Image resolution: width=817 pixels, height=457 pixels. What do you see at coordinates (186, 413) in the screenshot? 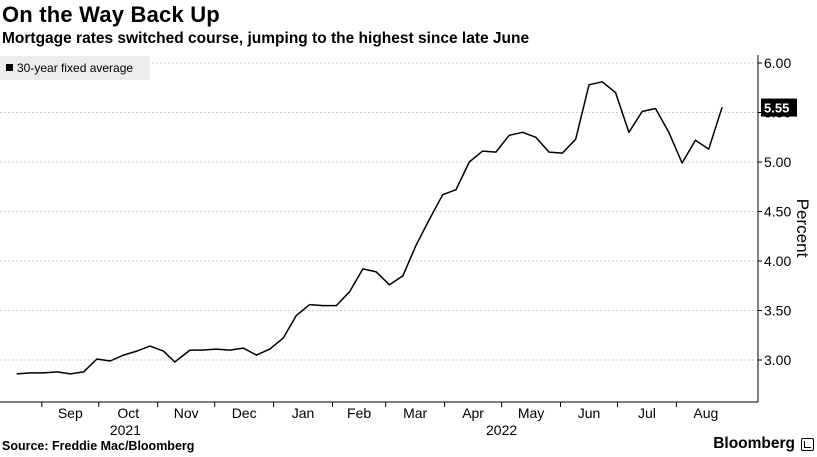
I see `x-tick-label: Nov` at bounding box center [186, 413].